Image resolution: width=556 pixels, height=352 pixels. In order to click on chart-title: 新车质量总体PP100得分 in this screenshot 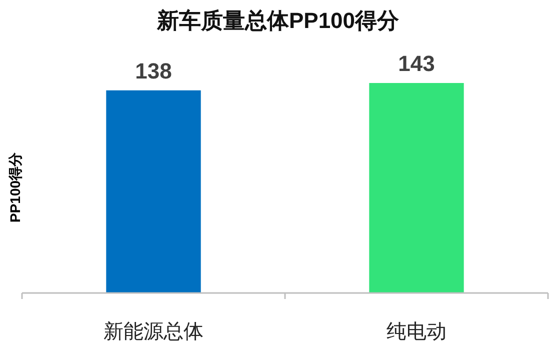, I will do `click(278, 20)`.